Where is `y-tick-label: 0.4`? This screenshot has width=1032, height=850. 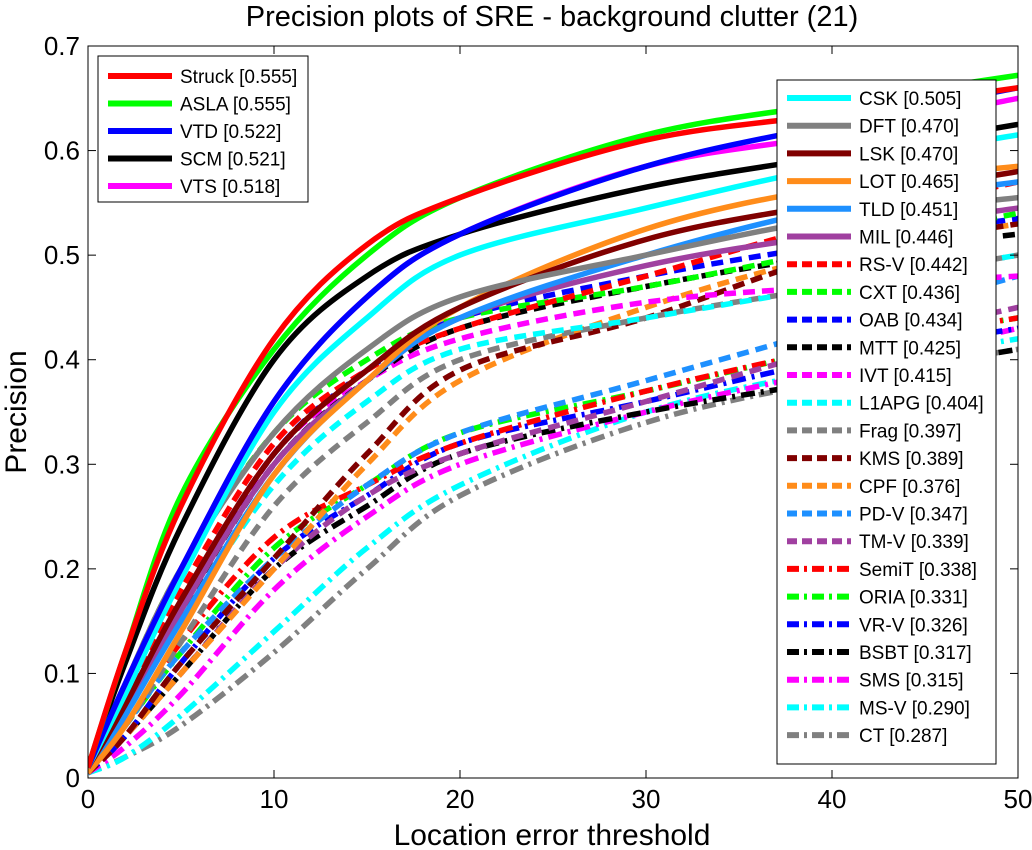
y-tick-label: 0.4 is located at coordinates (62, 360).